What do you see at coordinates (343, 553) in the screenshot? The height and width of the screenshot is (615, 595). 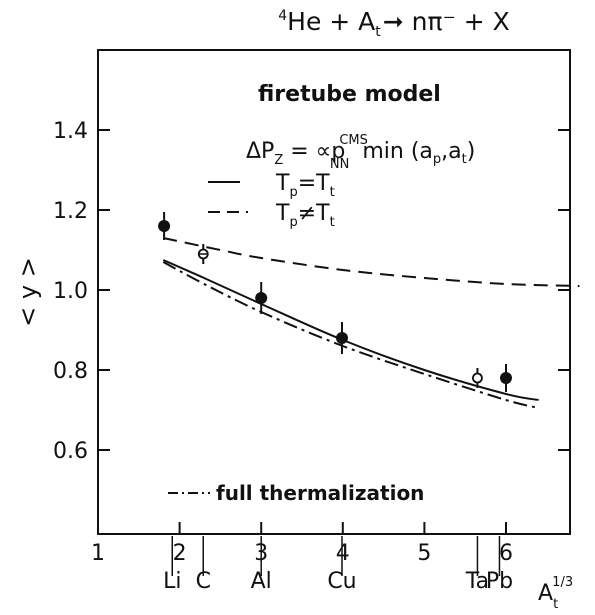 I see `x-tick-label: 4` at bounding box center [343, 553].